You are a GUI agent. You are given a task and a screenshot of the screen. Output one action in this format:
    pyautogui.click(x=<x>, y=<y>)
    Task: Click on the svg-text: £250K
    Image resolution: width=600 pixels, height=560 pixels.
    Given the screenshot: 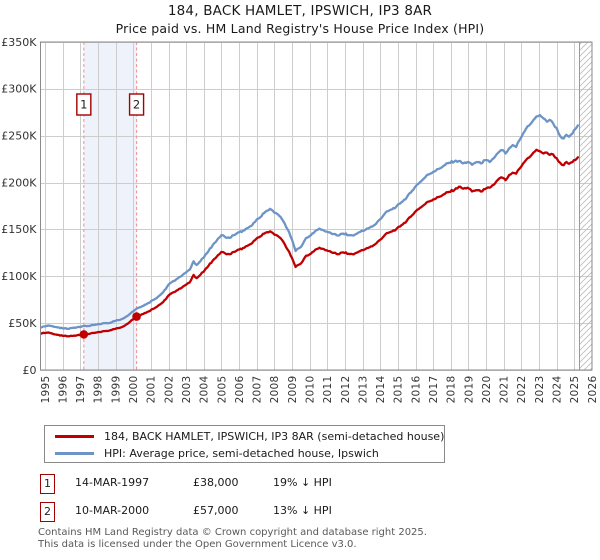 What is the action you would take?
    pyautogui.click(x=19, y=136)
    